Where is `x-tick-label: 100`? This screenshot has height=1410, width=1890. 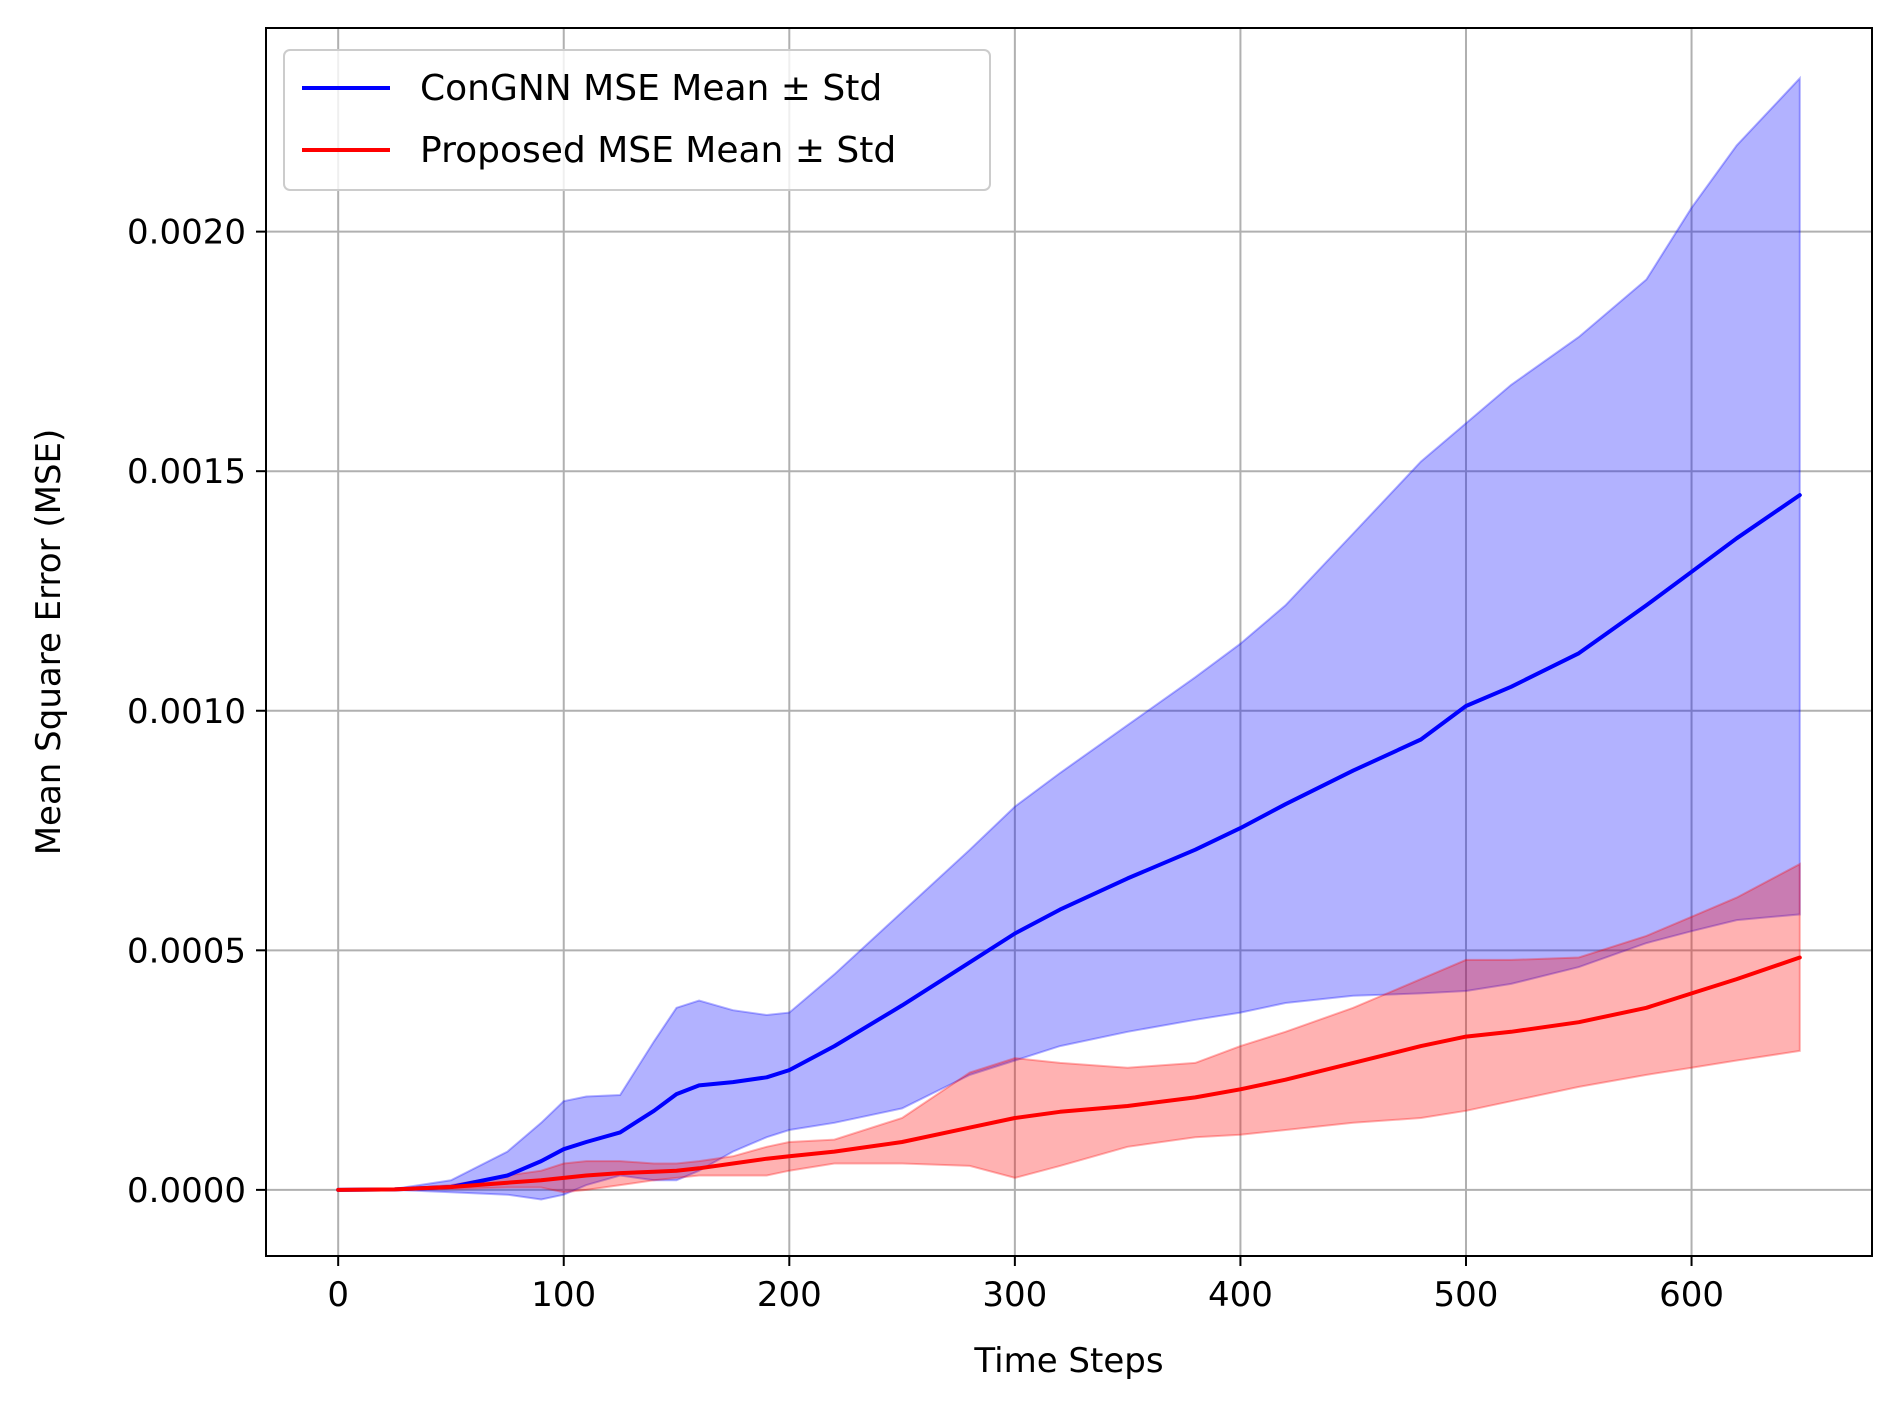 x-tick-label: 100 is located at coordinates (563, 1295).